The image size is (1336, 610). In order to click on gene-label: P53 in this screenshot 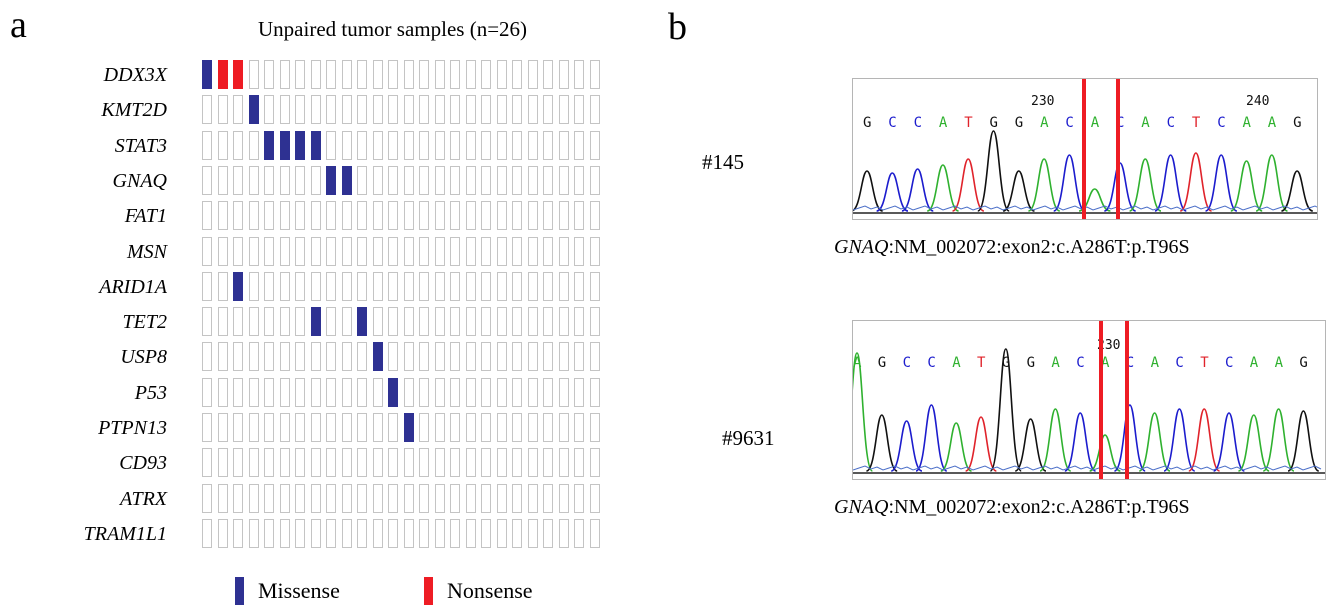, I will do `click(150, 392)`.